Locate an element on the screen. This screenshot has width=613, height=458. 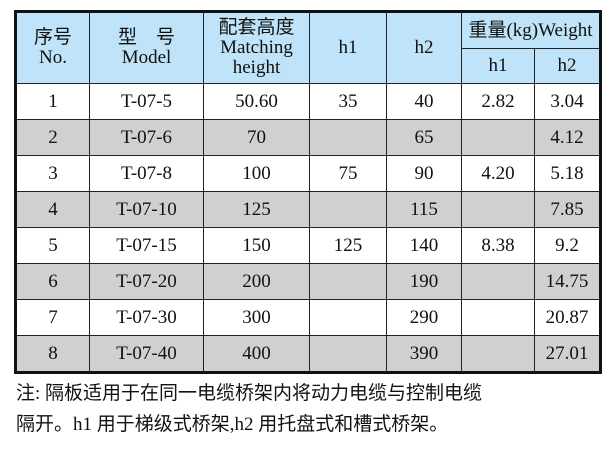
cell-h1: 75 is located at coordinates (348, 173).